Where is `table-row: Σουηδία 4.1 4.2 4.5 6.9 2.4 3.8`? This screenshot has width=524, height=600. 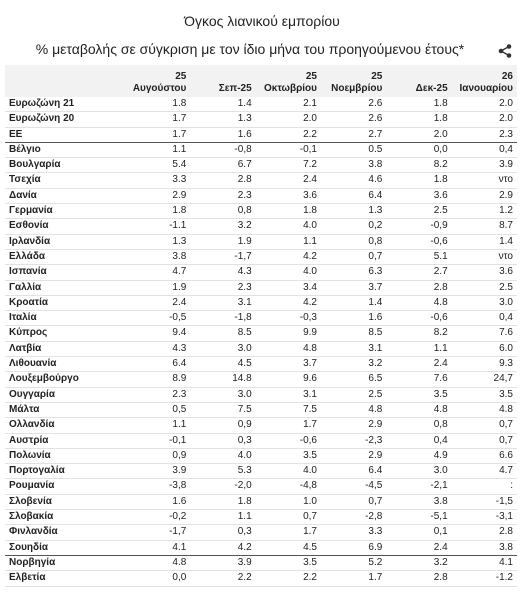
table-row: Σουηδία 4.1 4.2 4.5 6.9 2.4 3.8 is located at coordinates (261, 548).